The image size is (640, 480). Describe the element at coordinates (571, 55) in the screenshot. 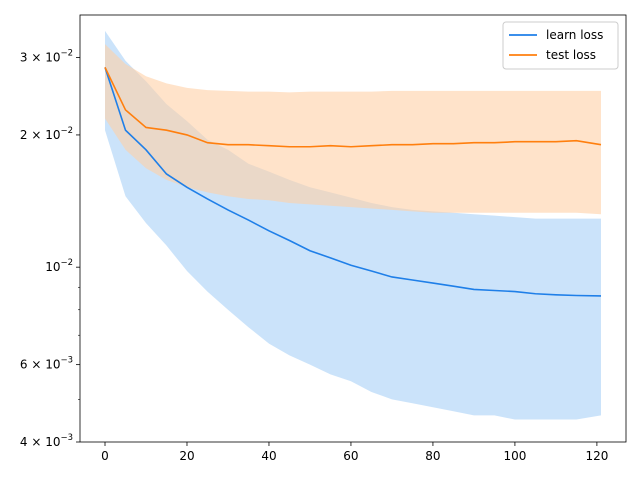

I see `test-loss-legend-label: test loss` at that location.